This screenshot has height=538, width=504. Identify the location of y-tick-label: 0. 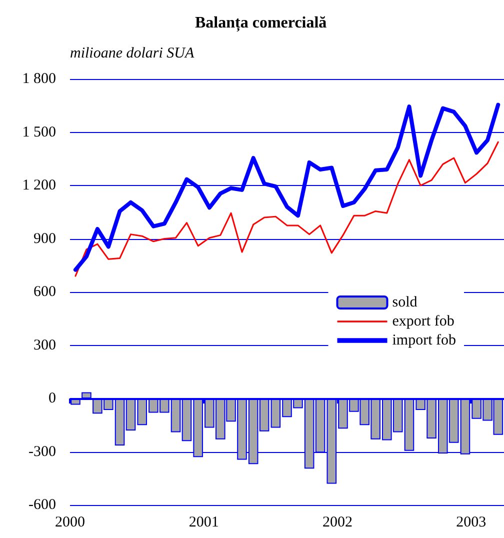
(52, 398).